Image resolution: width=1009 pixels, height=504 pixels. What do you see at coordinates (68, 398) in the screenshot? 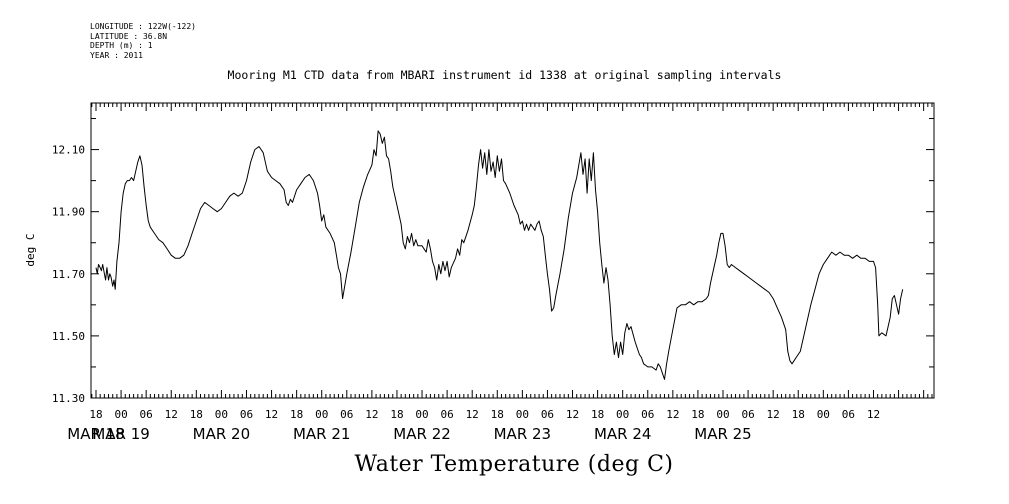
I see `y-tick-label: 11.30` at bounding box center [68, 398].